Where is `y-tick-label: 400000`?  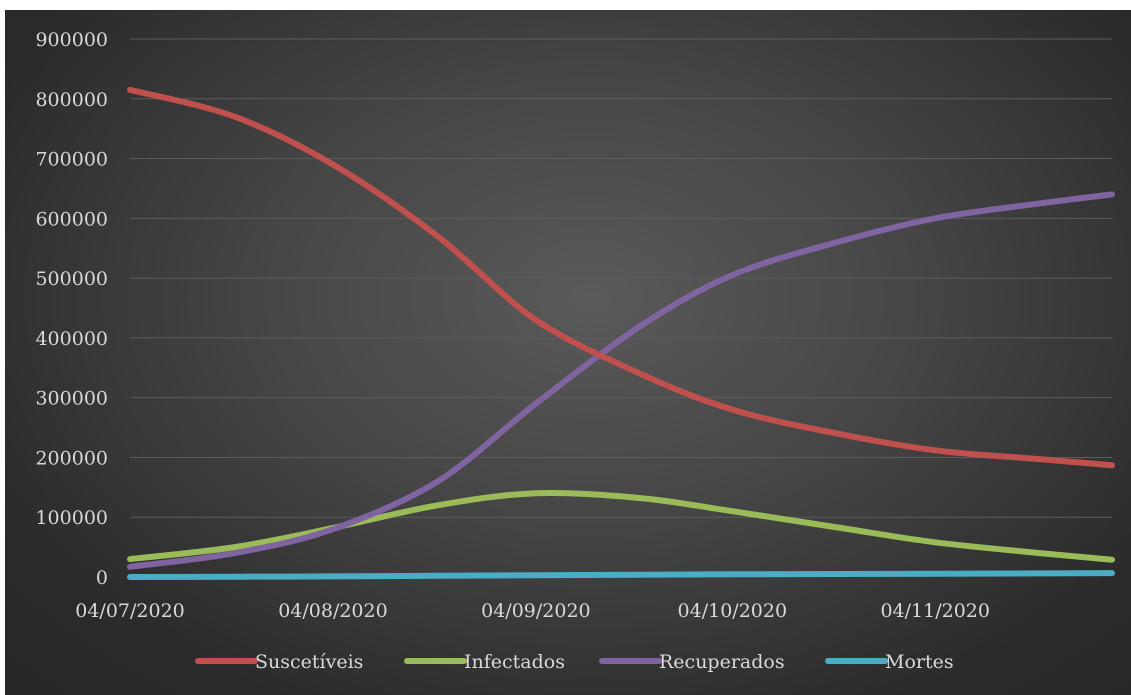
y-tick-label: 400000 is located at coordinates (71, 339).